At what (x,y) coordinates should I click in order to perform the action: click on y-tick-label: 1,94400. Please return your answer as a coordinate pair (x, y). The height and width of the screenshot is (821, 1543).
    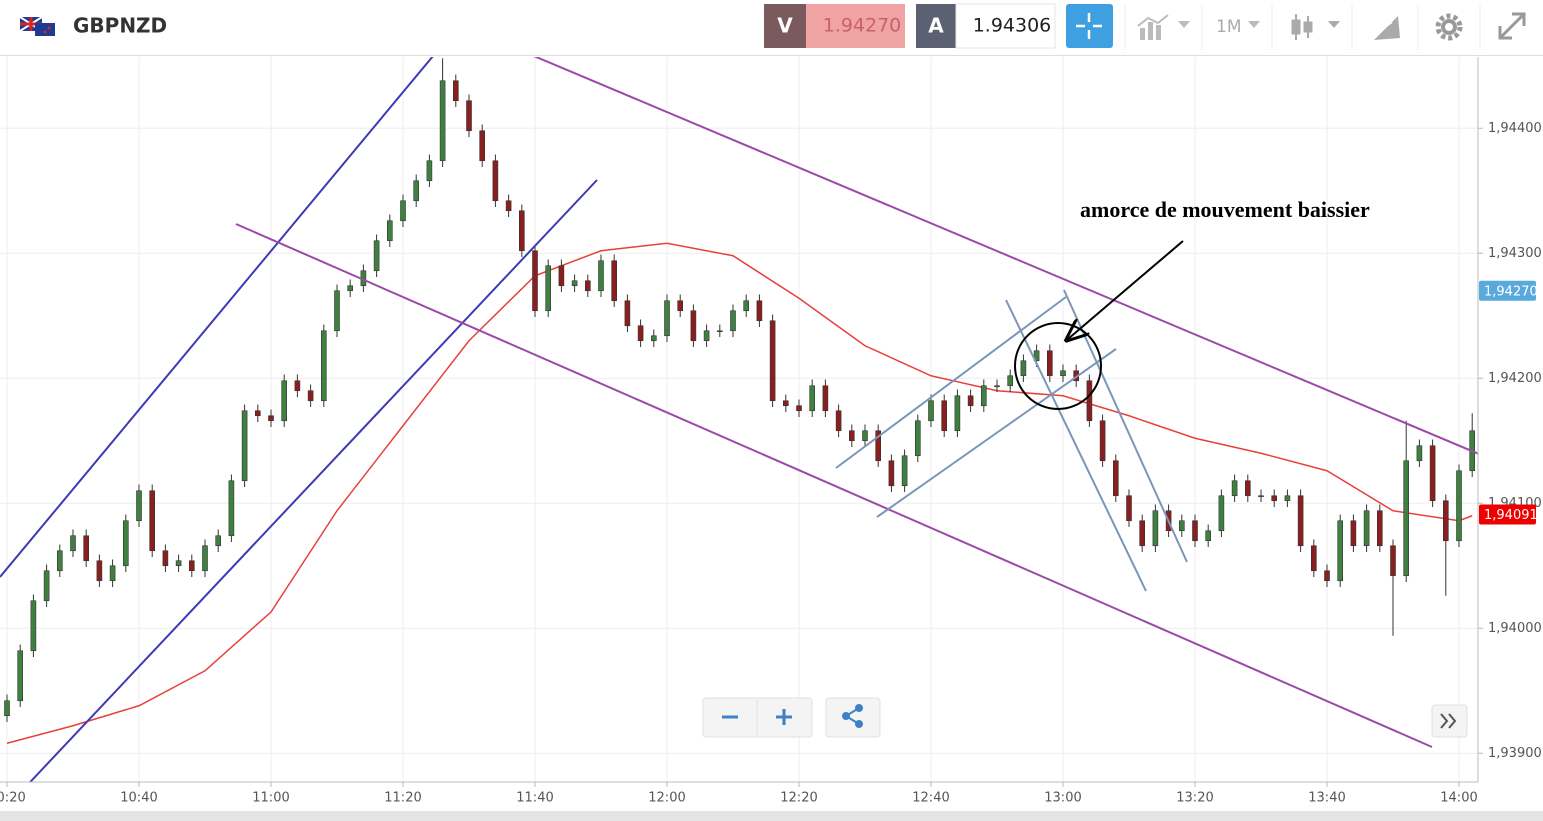
    Looking at the image, I should click on (1515, 128).